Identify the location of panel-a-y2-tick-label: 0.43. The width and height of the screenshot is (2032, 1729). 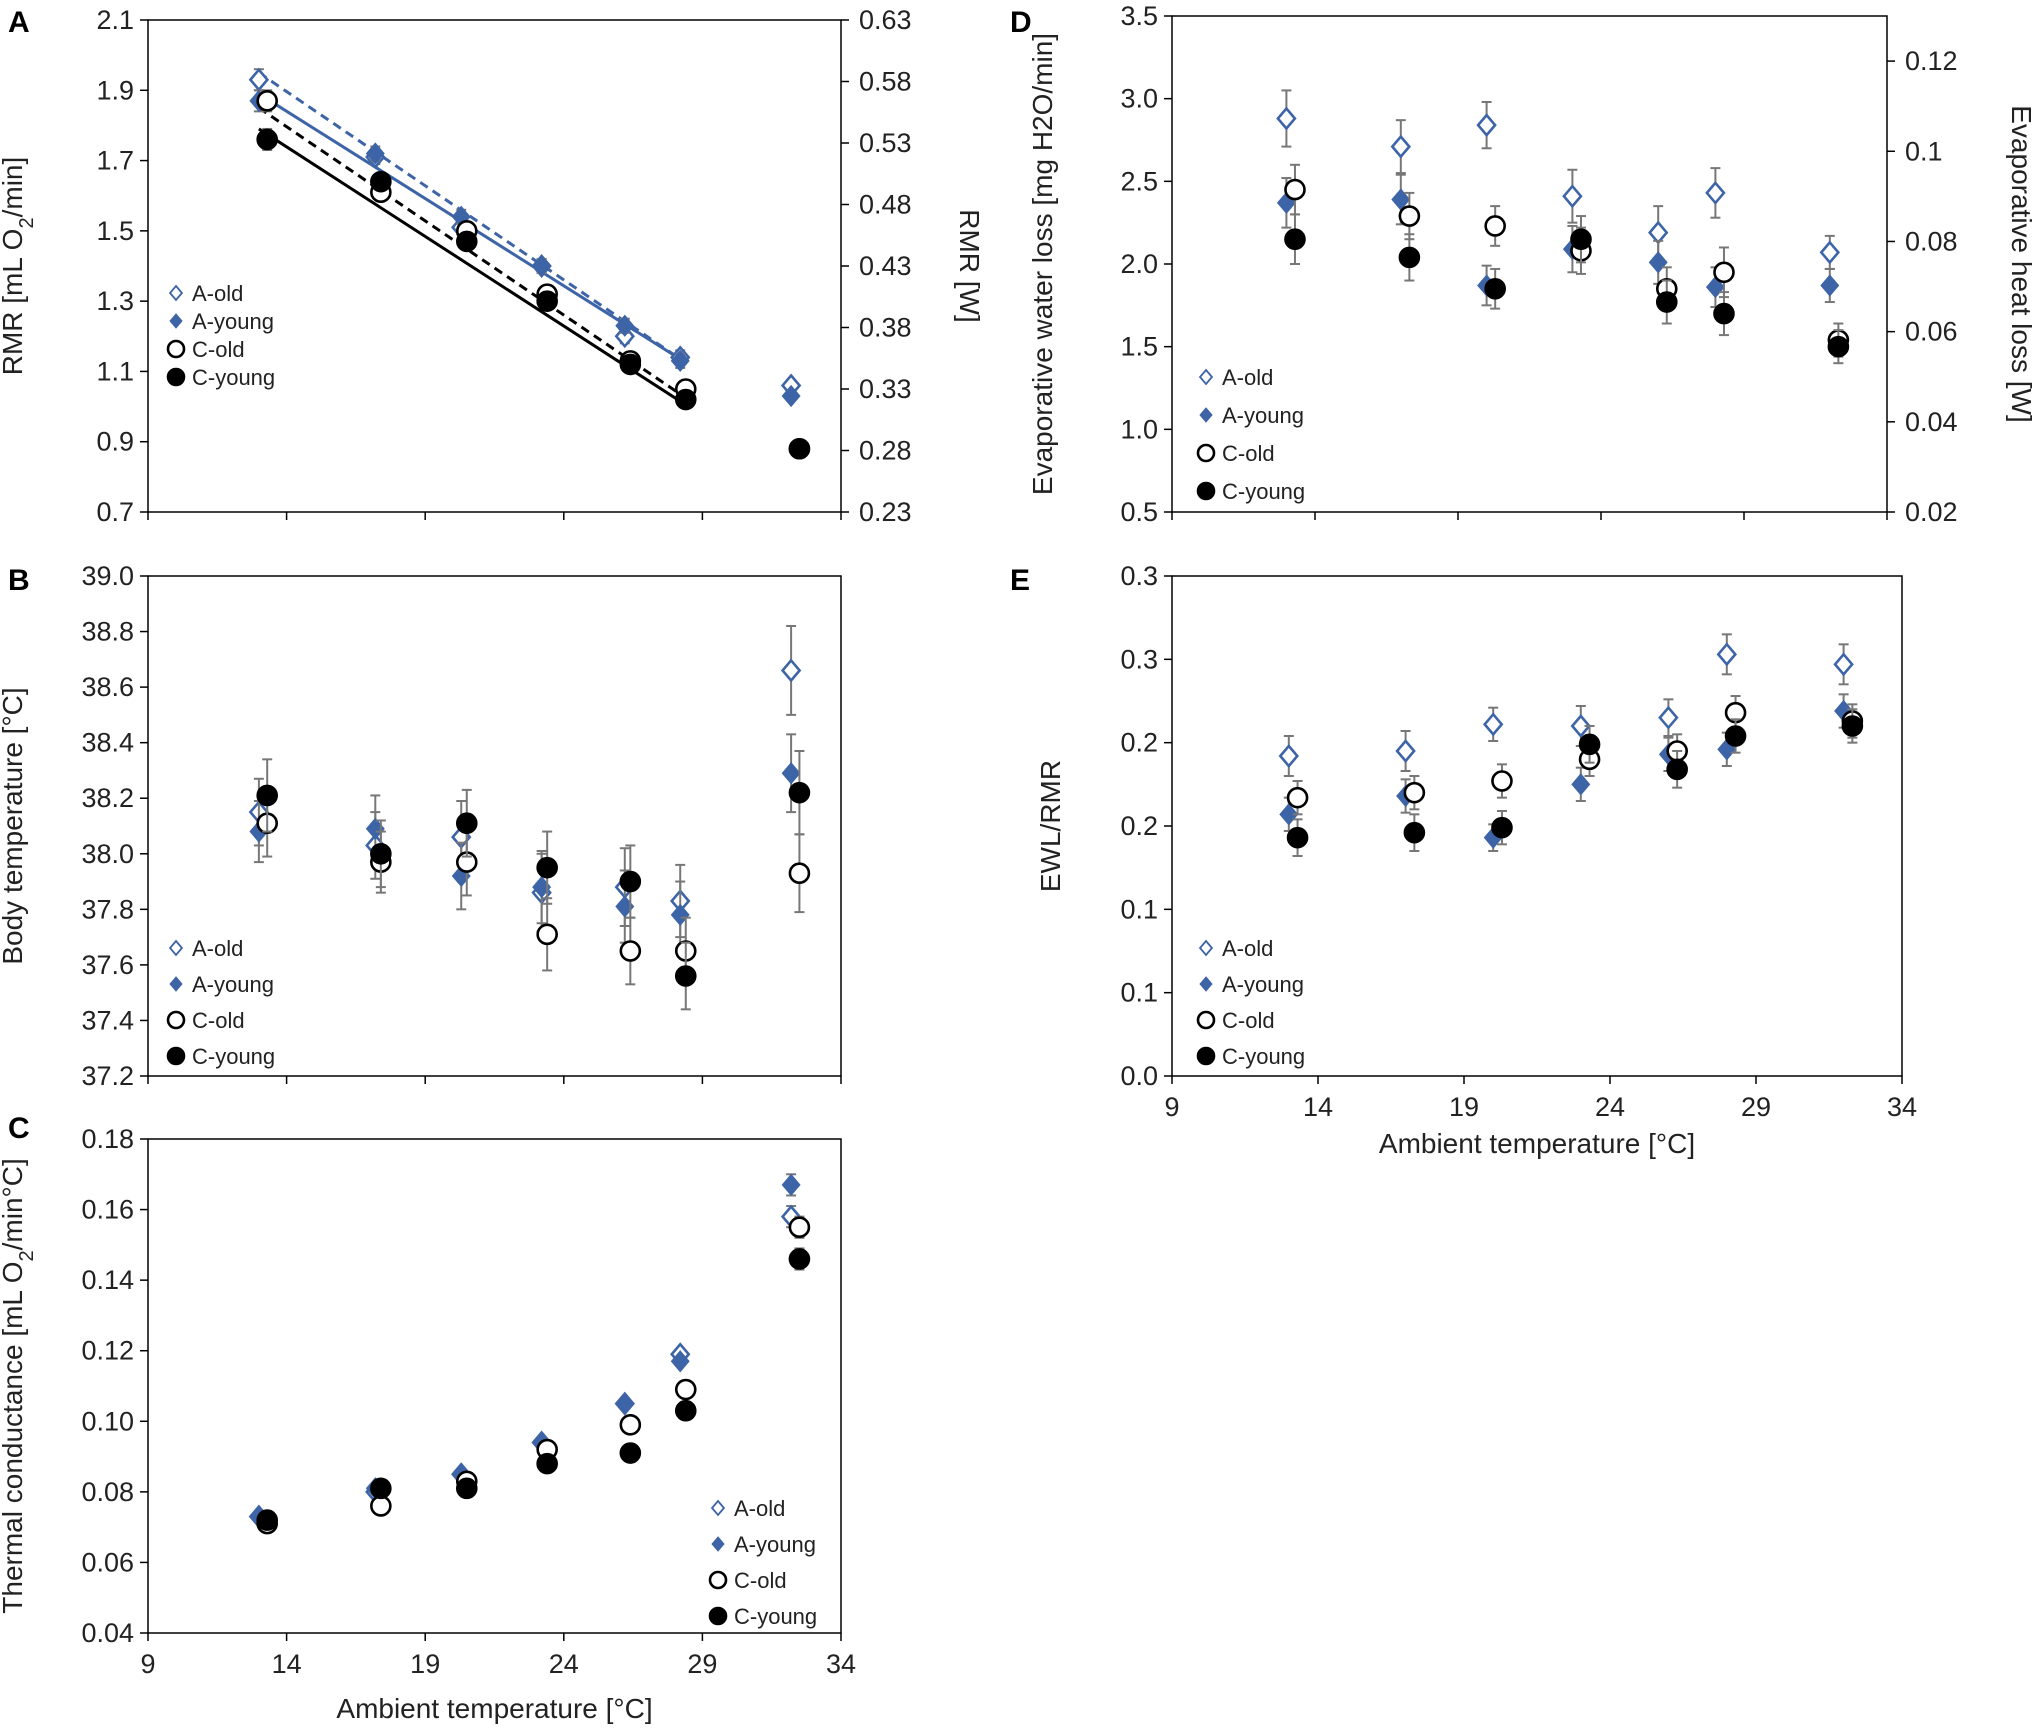
(885, 266).